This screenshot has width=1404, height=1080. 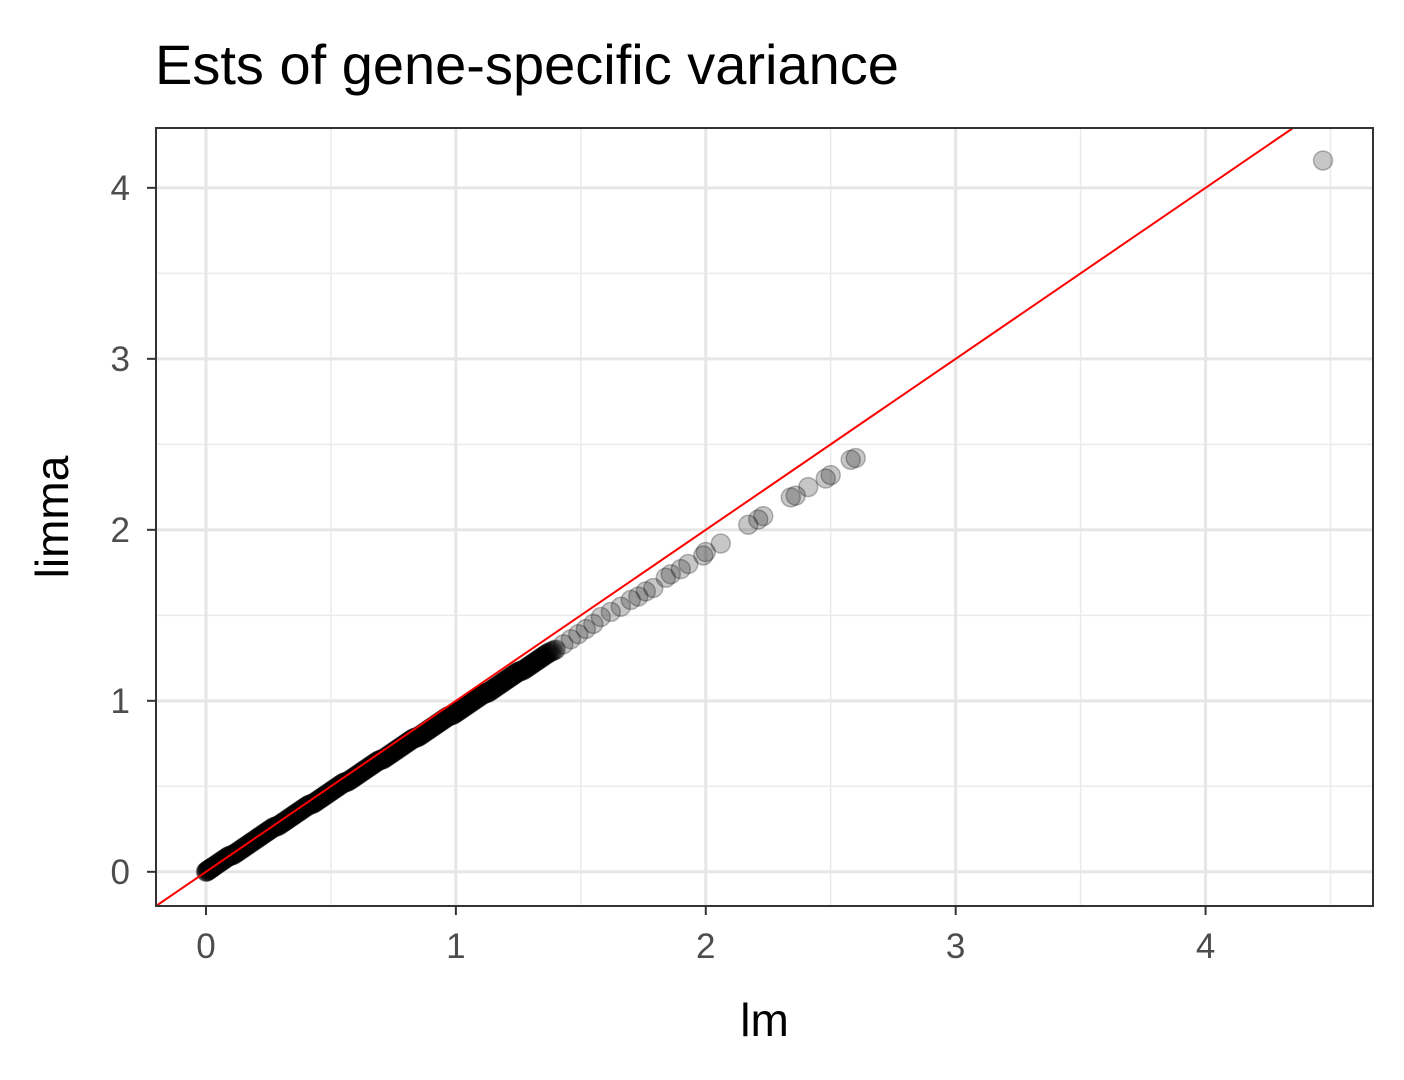 I want to click on x-tick-label: 0, so click(x=205, y=946).